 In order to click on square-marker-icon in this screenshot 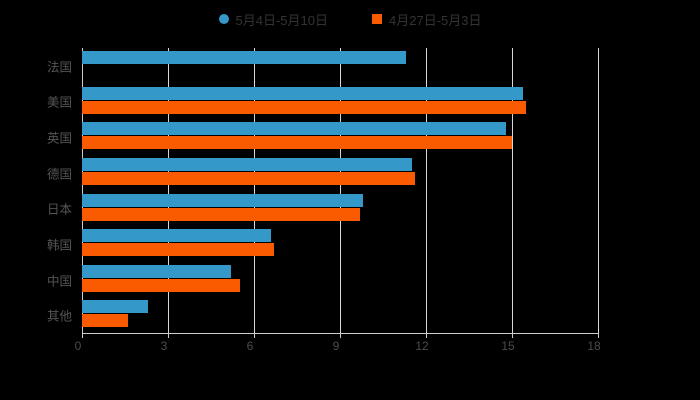, I will do `click(377, 19)`.